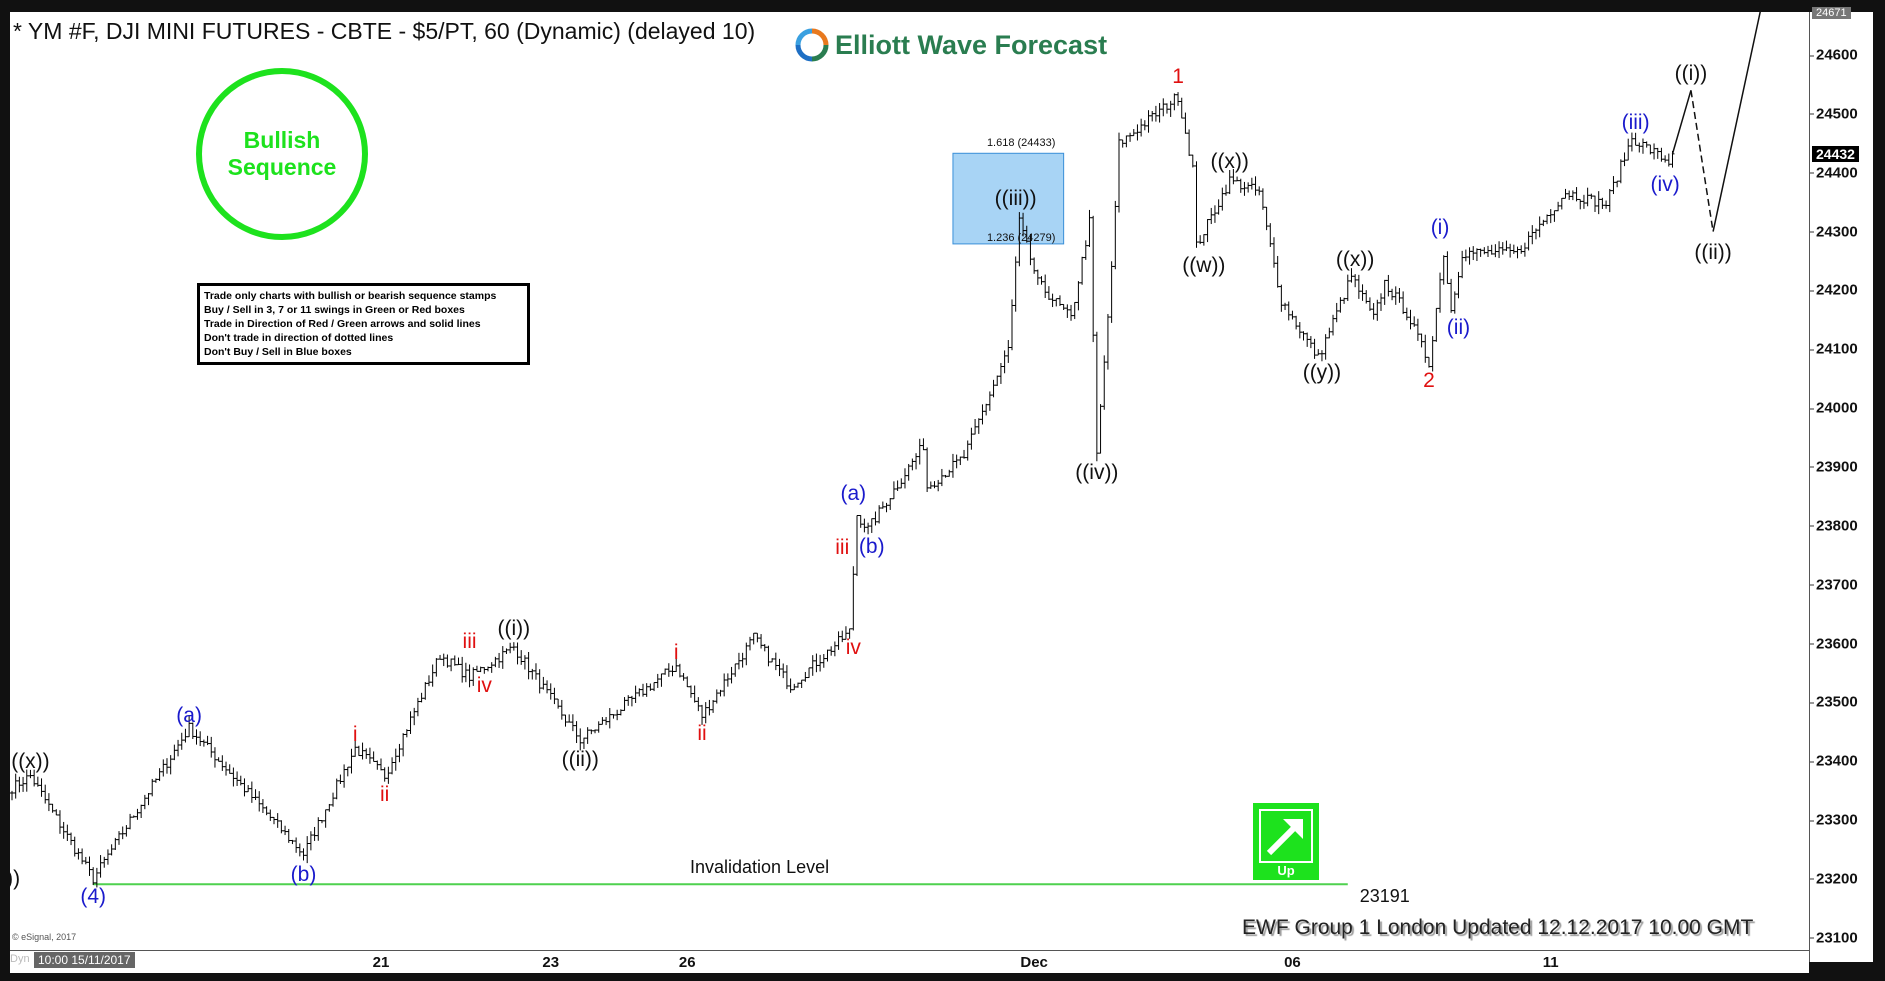 The height and width of the screenshot is (981, 1885). What do you see at coordinates (909, 961) in the screenshot?
I see `date-axis: Dyn 10:00 15/11/2017 21 23 26 Dec 06 11` at bounding box center [909, 961].